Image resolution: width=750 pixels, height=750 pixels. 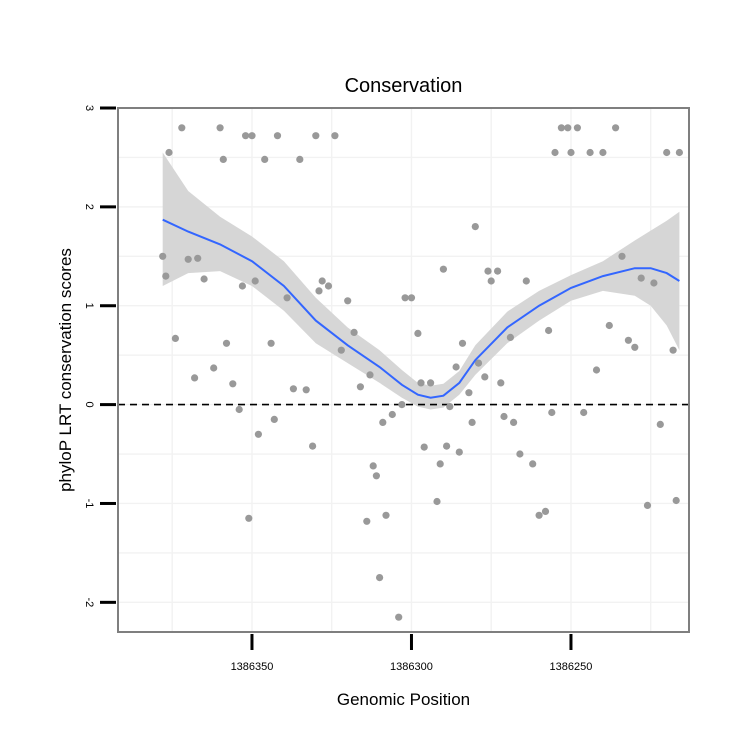 I want to click on y-tick-label: 1, so click(x=89, y=306).